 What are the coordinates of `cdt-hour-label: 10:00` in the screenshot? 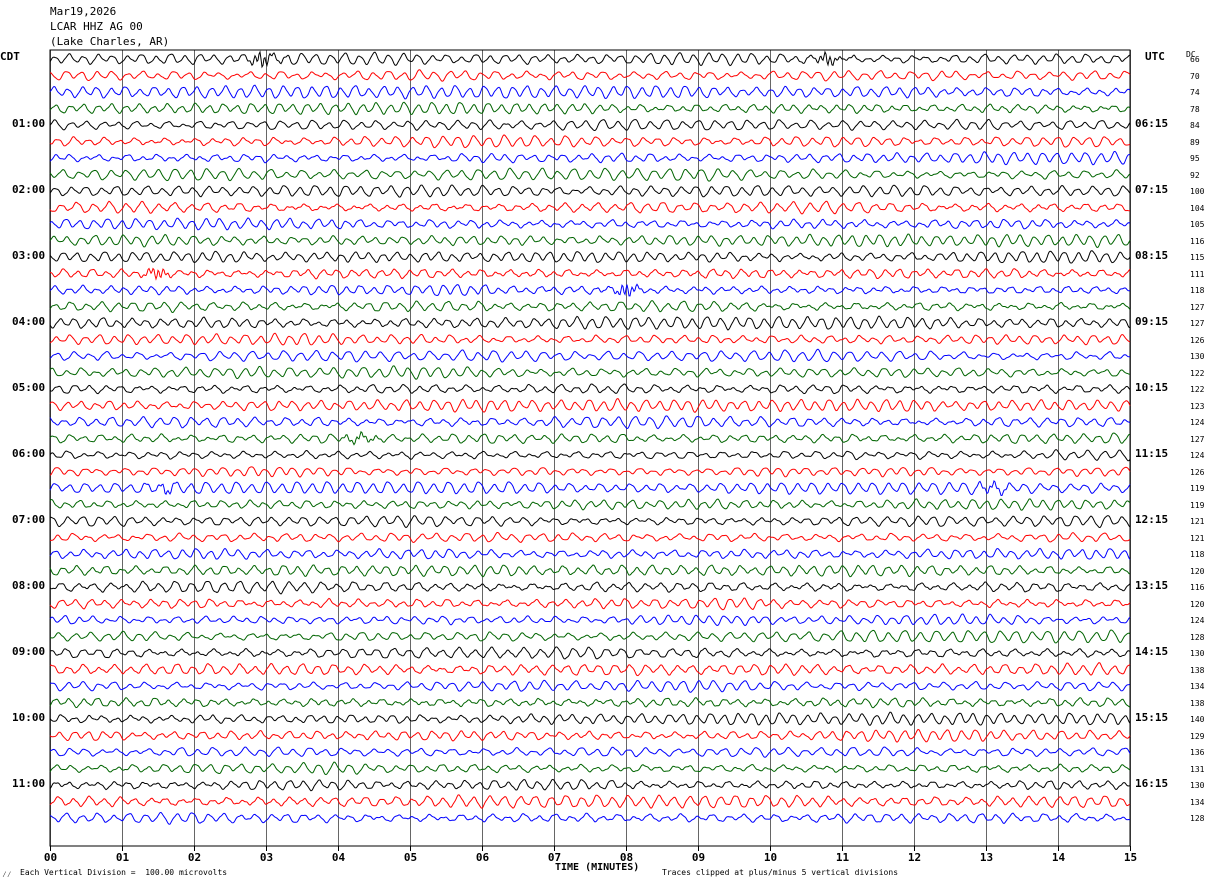 It's located at (29, 717).